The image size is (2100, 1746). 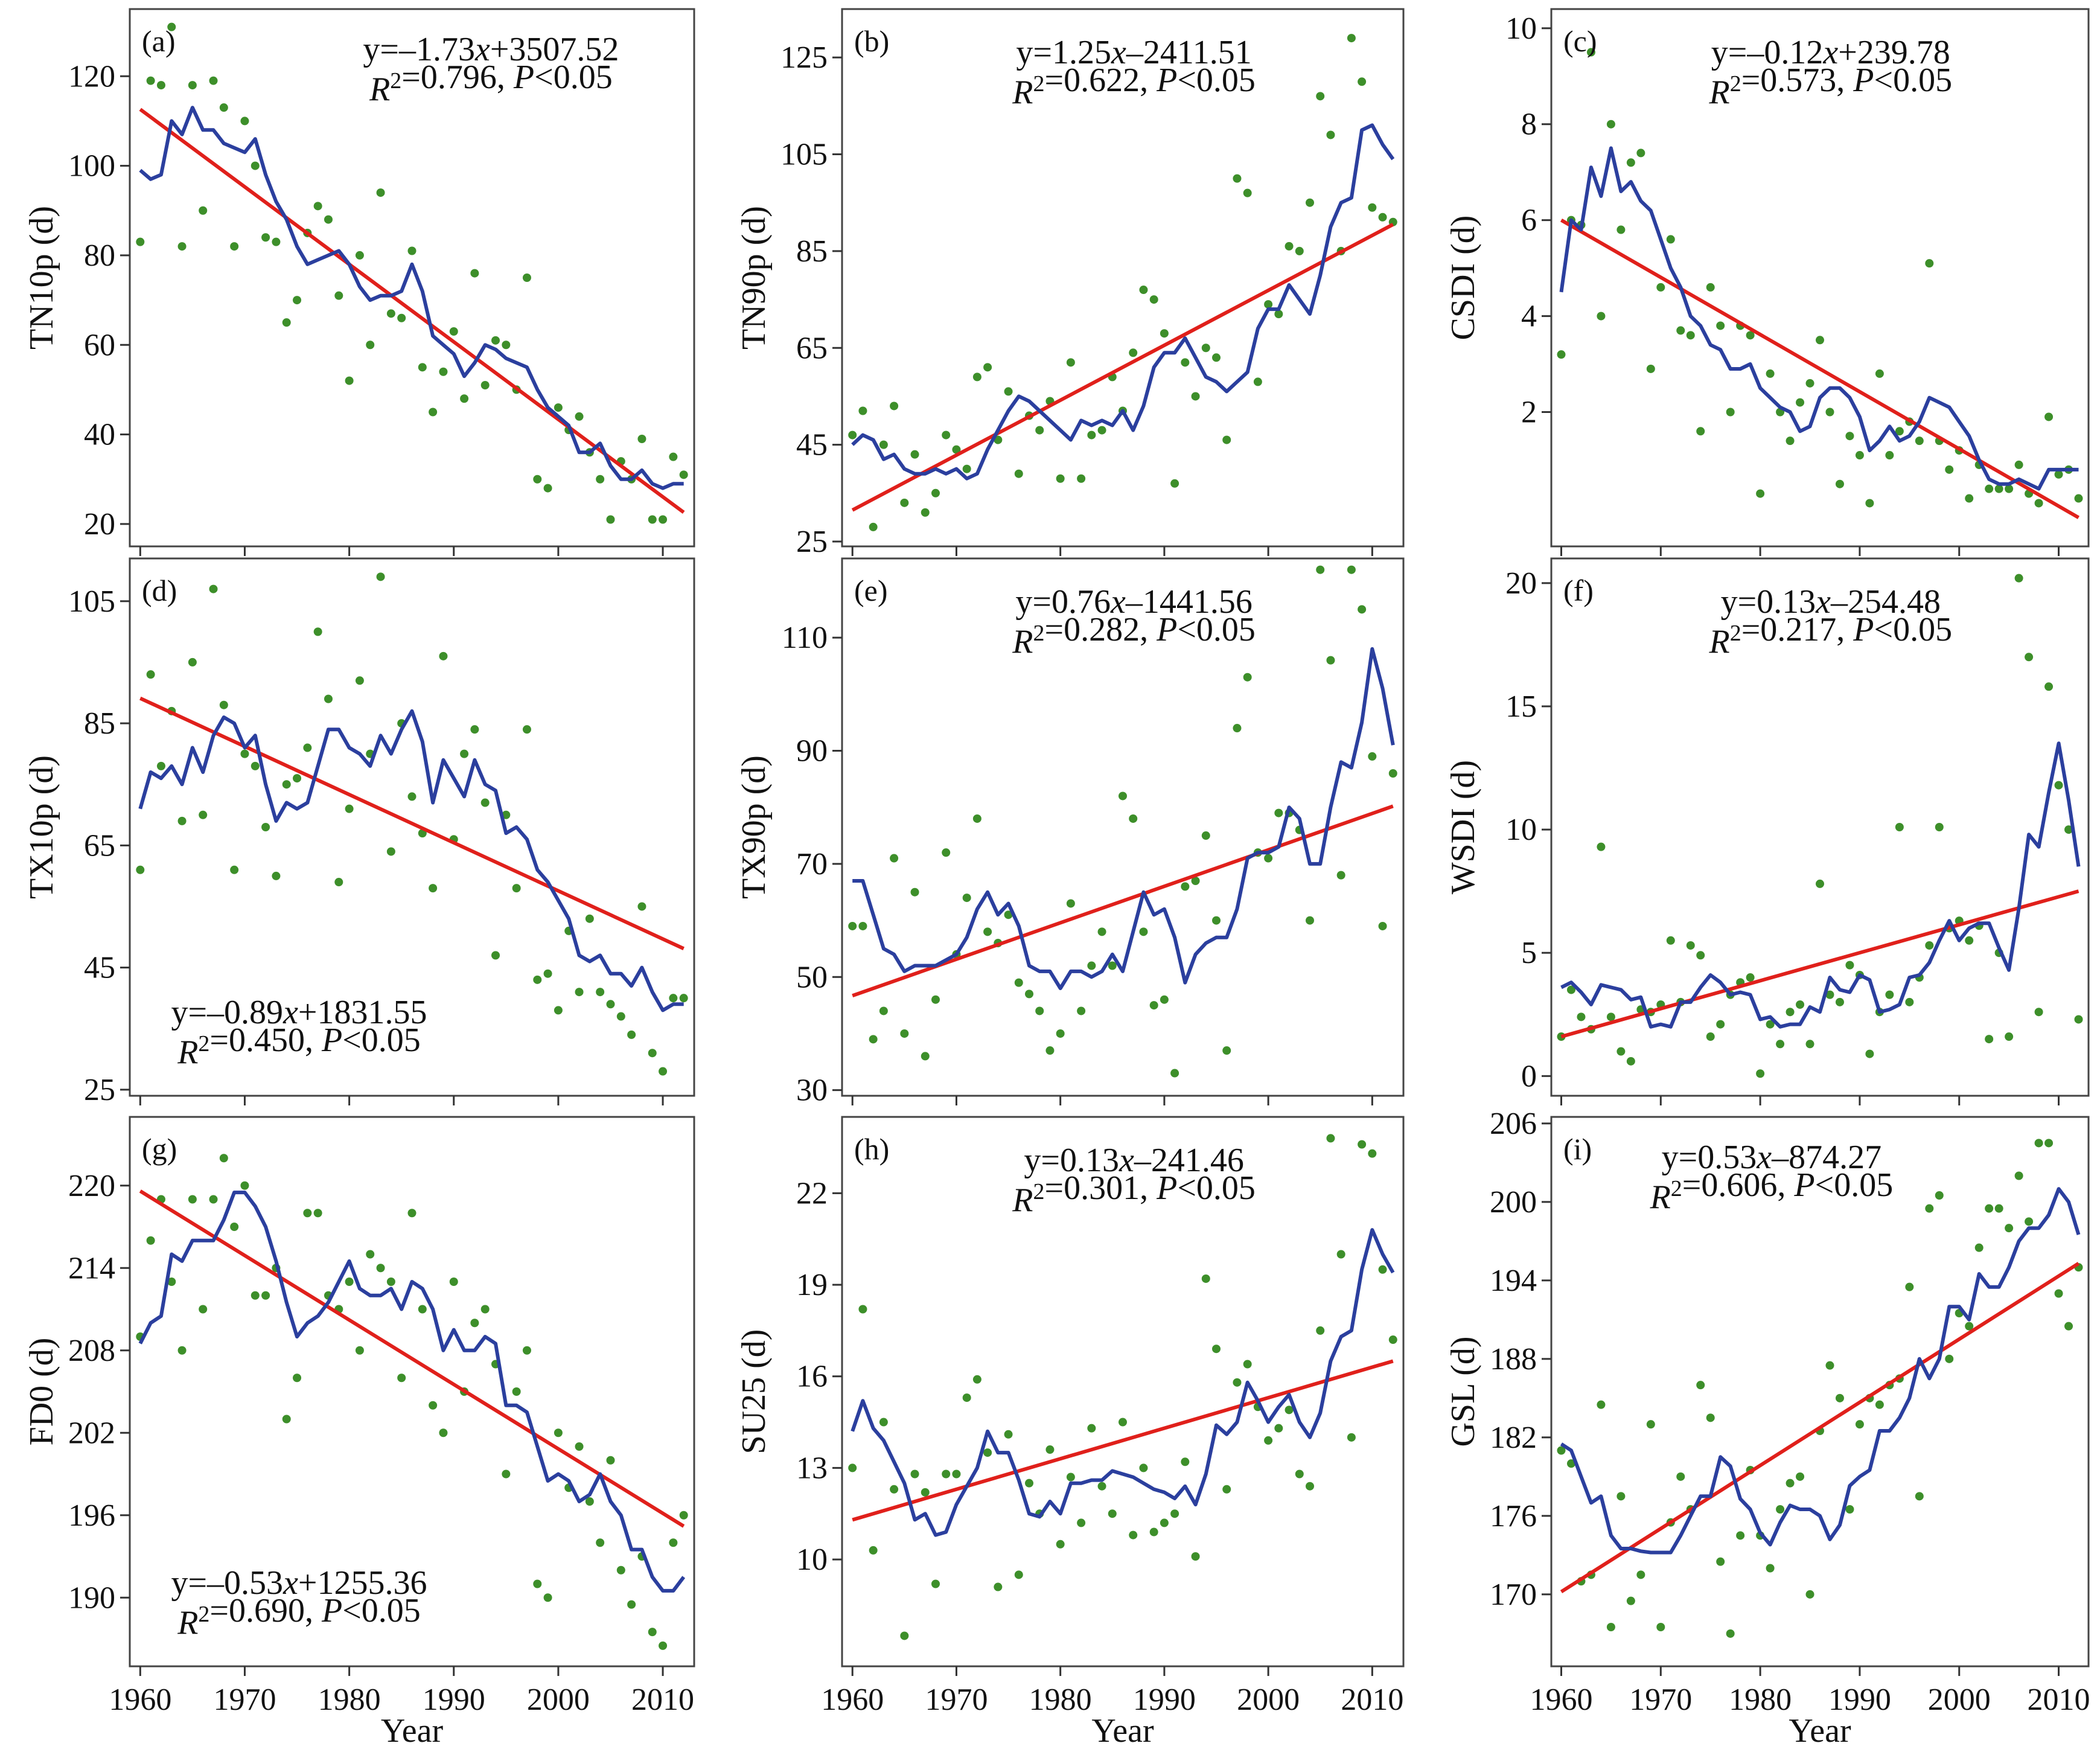 What do you see at coordinates (812, 977) in the screenshot?
I see `y-tick-label: 50` at bounding box center [812, 977].